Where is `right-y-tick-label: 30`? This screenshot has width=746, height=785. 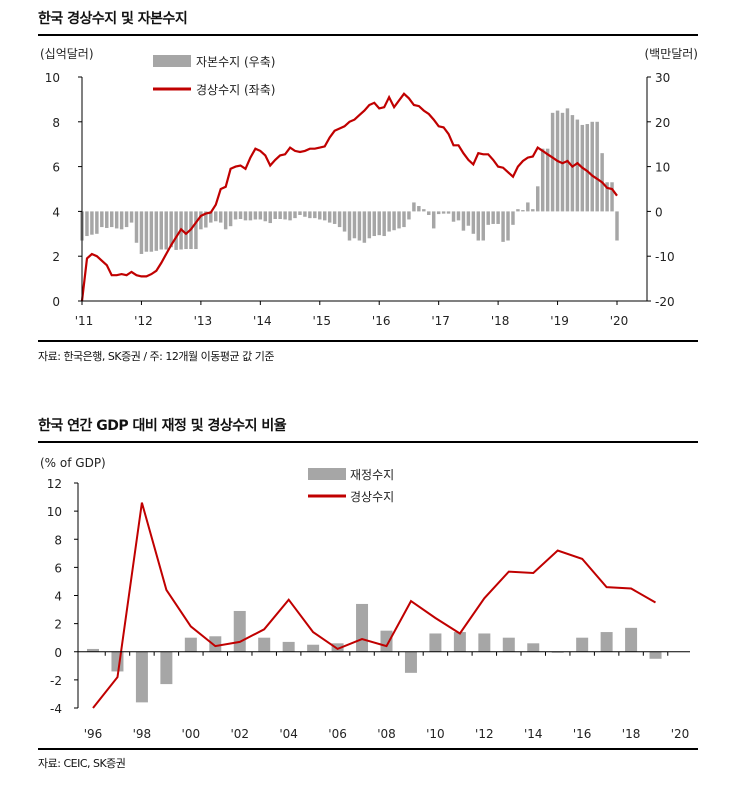 right-y-tick-label: 30 is located at coordinates (662, 78).